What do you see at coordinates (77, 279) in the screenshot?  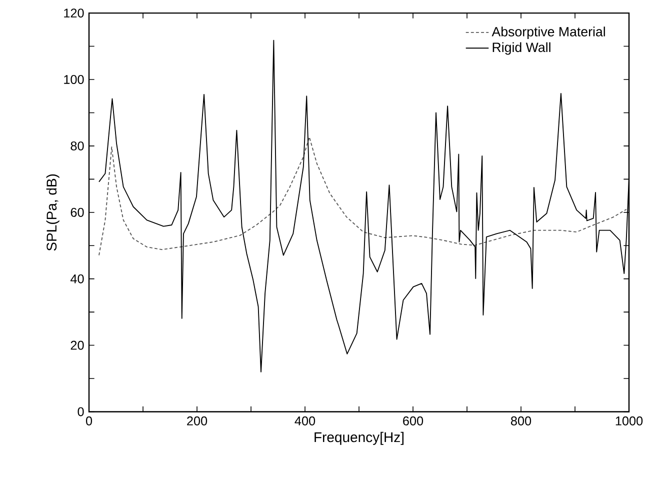 I see `y-tick-label: 40` at bounding box center [77, 279].